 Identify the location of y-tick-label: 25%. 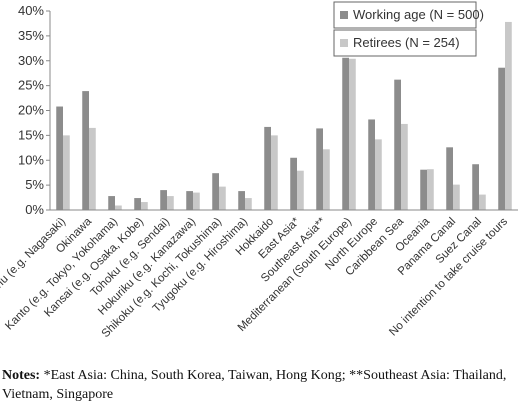
(31, 85).